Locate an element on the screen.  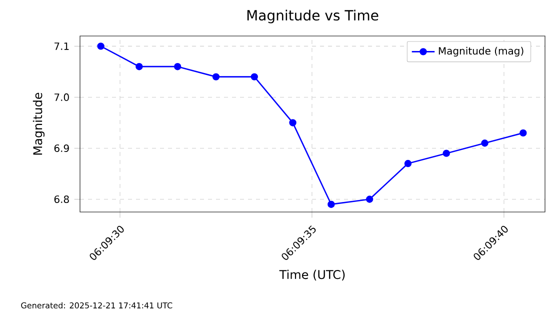
legend-label: Magnitude (mag) is located at coordinates (481, 51).